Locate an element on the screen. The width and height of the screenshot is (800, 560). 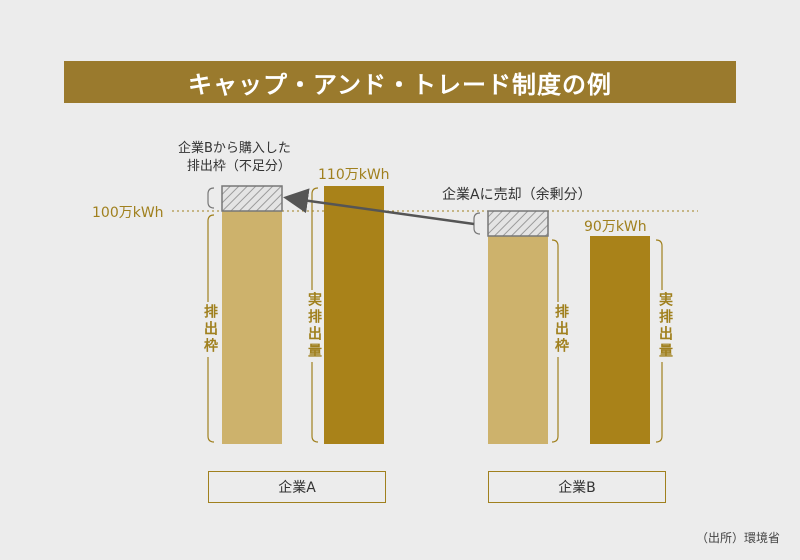
company-b-actual-label: 実排出量 is located at coordinates (665, 326).